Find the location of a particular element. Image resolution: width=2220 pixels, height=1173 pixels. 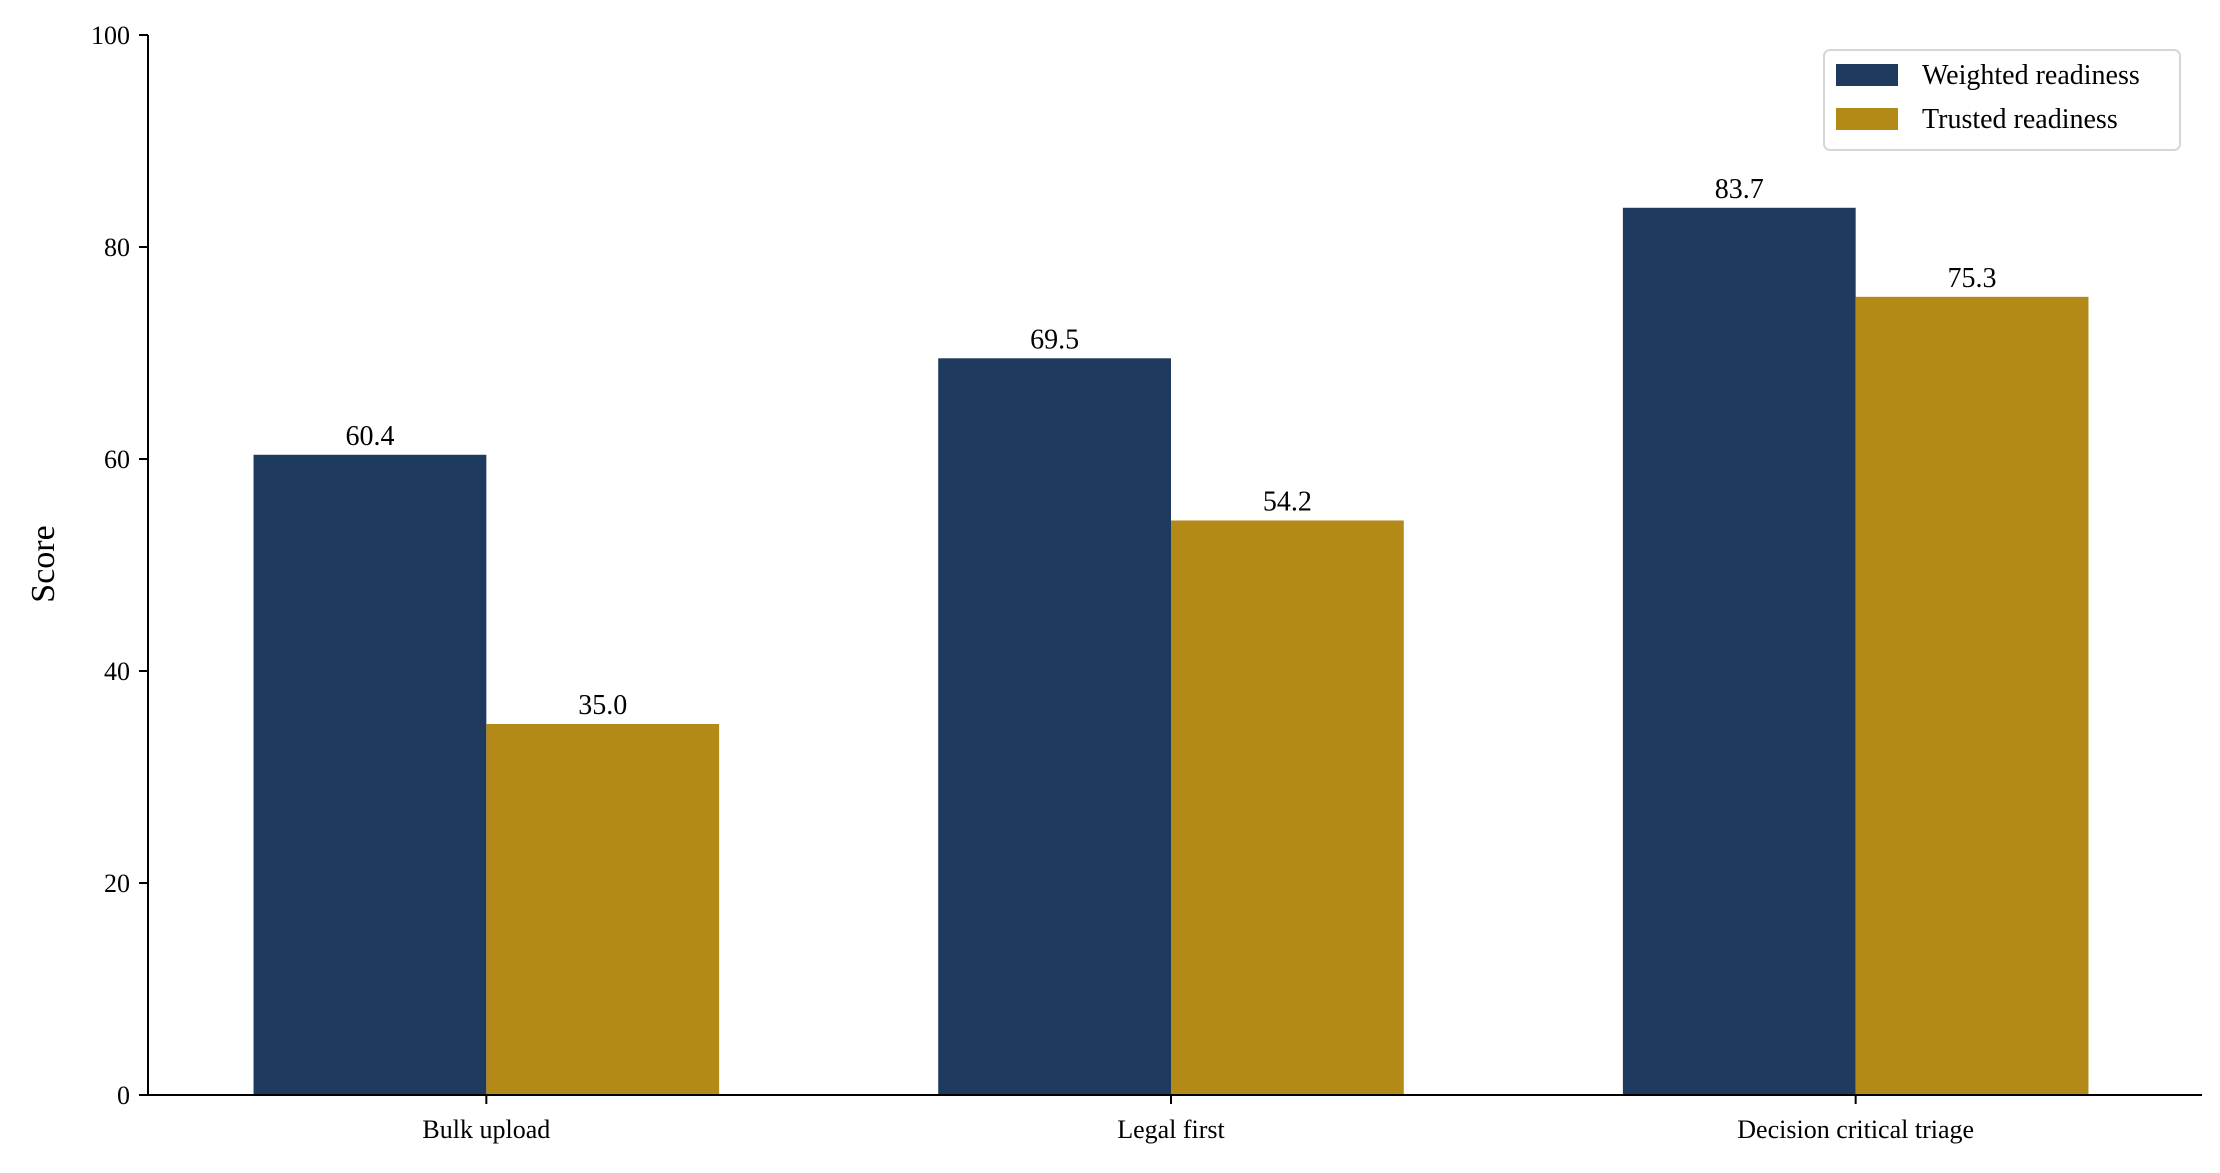

data-label: 35.0 is located at coordinates (602, 705).